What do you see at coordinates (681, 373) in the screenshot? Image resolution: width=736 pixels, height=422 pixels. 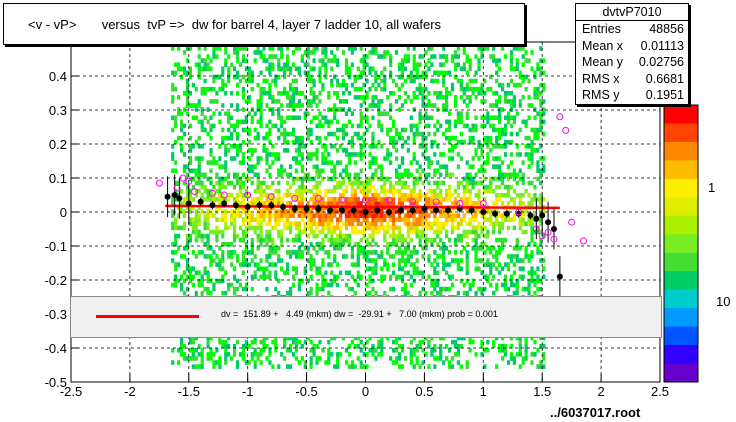 I see `color-scale-segment` at bounding box center [681, 373].